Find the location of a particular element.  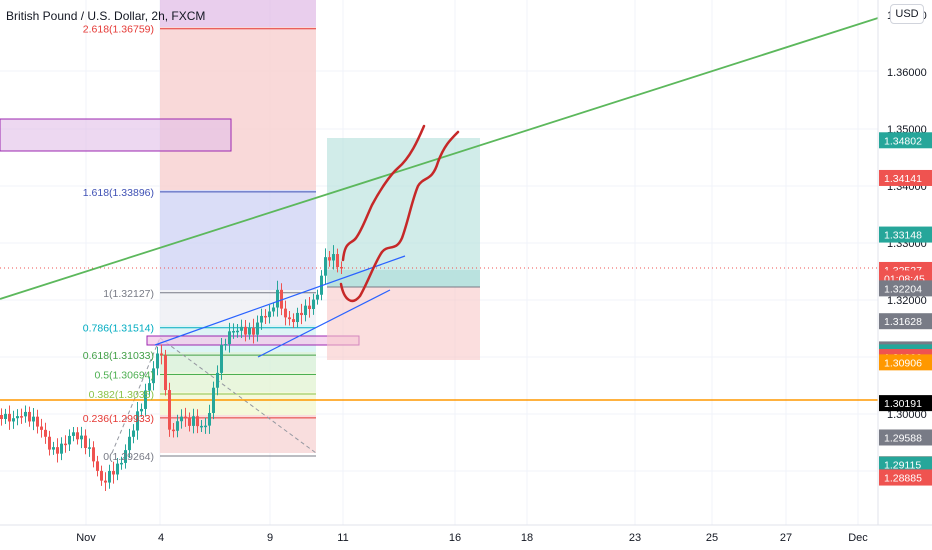

currency-button: USD is located at coordinates (907, 14).